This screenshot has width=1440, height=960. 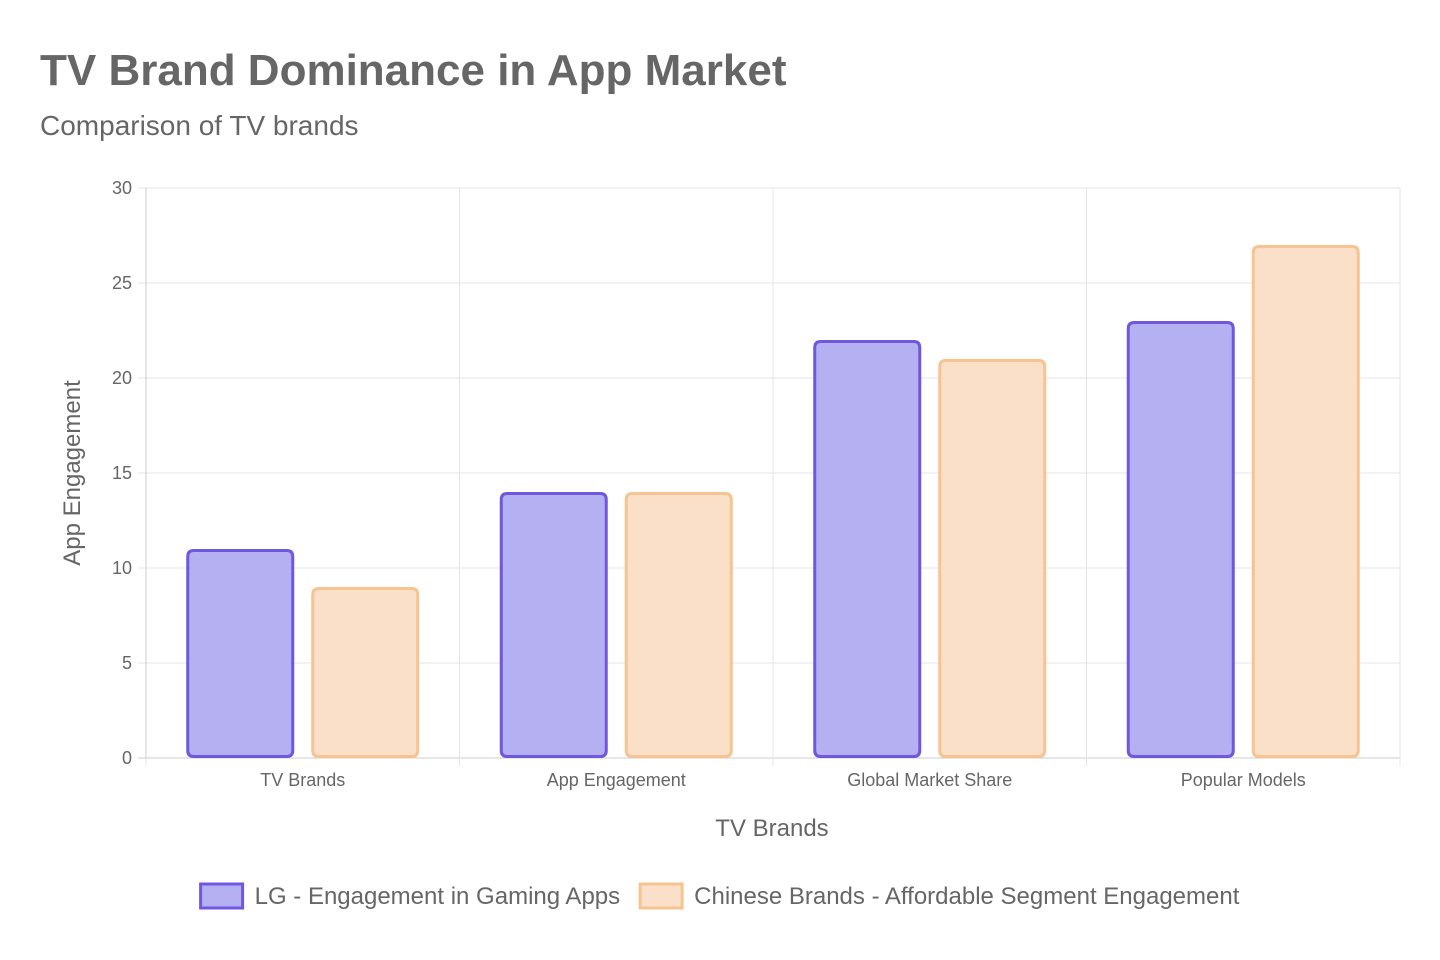 I want to click on y-tick-label: 15, so click(x=122, y=473).